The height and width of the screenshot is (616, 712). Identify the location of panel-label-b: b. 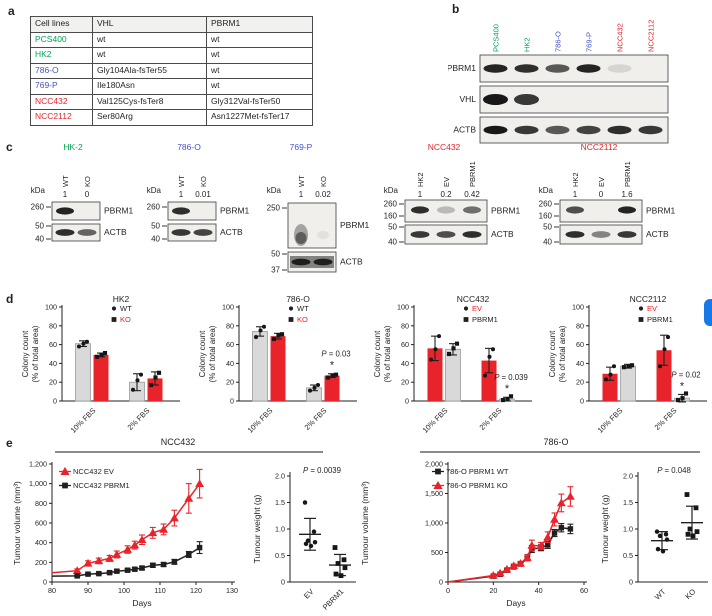
(456, 9).